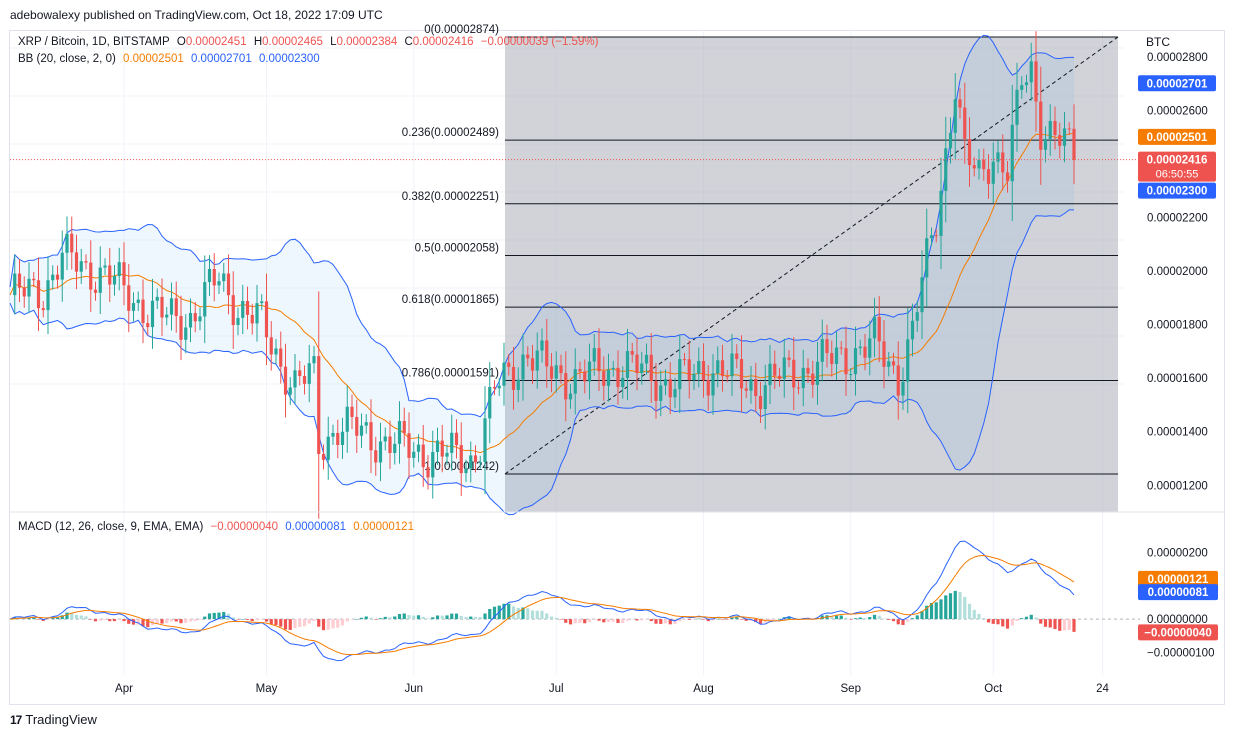  I want to click on macd-price-tag, so click(1178, 578).